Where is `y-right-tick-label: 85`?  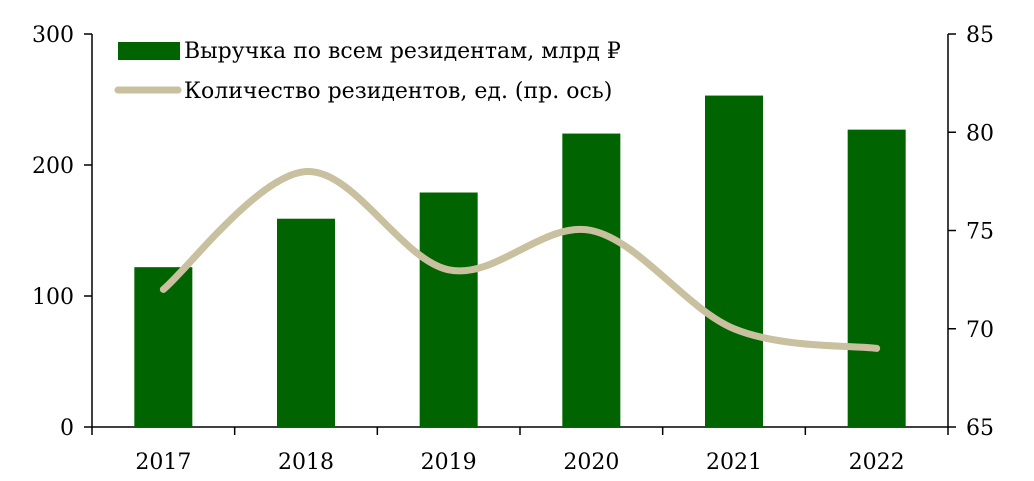
y-right-tick-label: 85 is located at coordinates (980, 35).